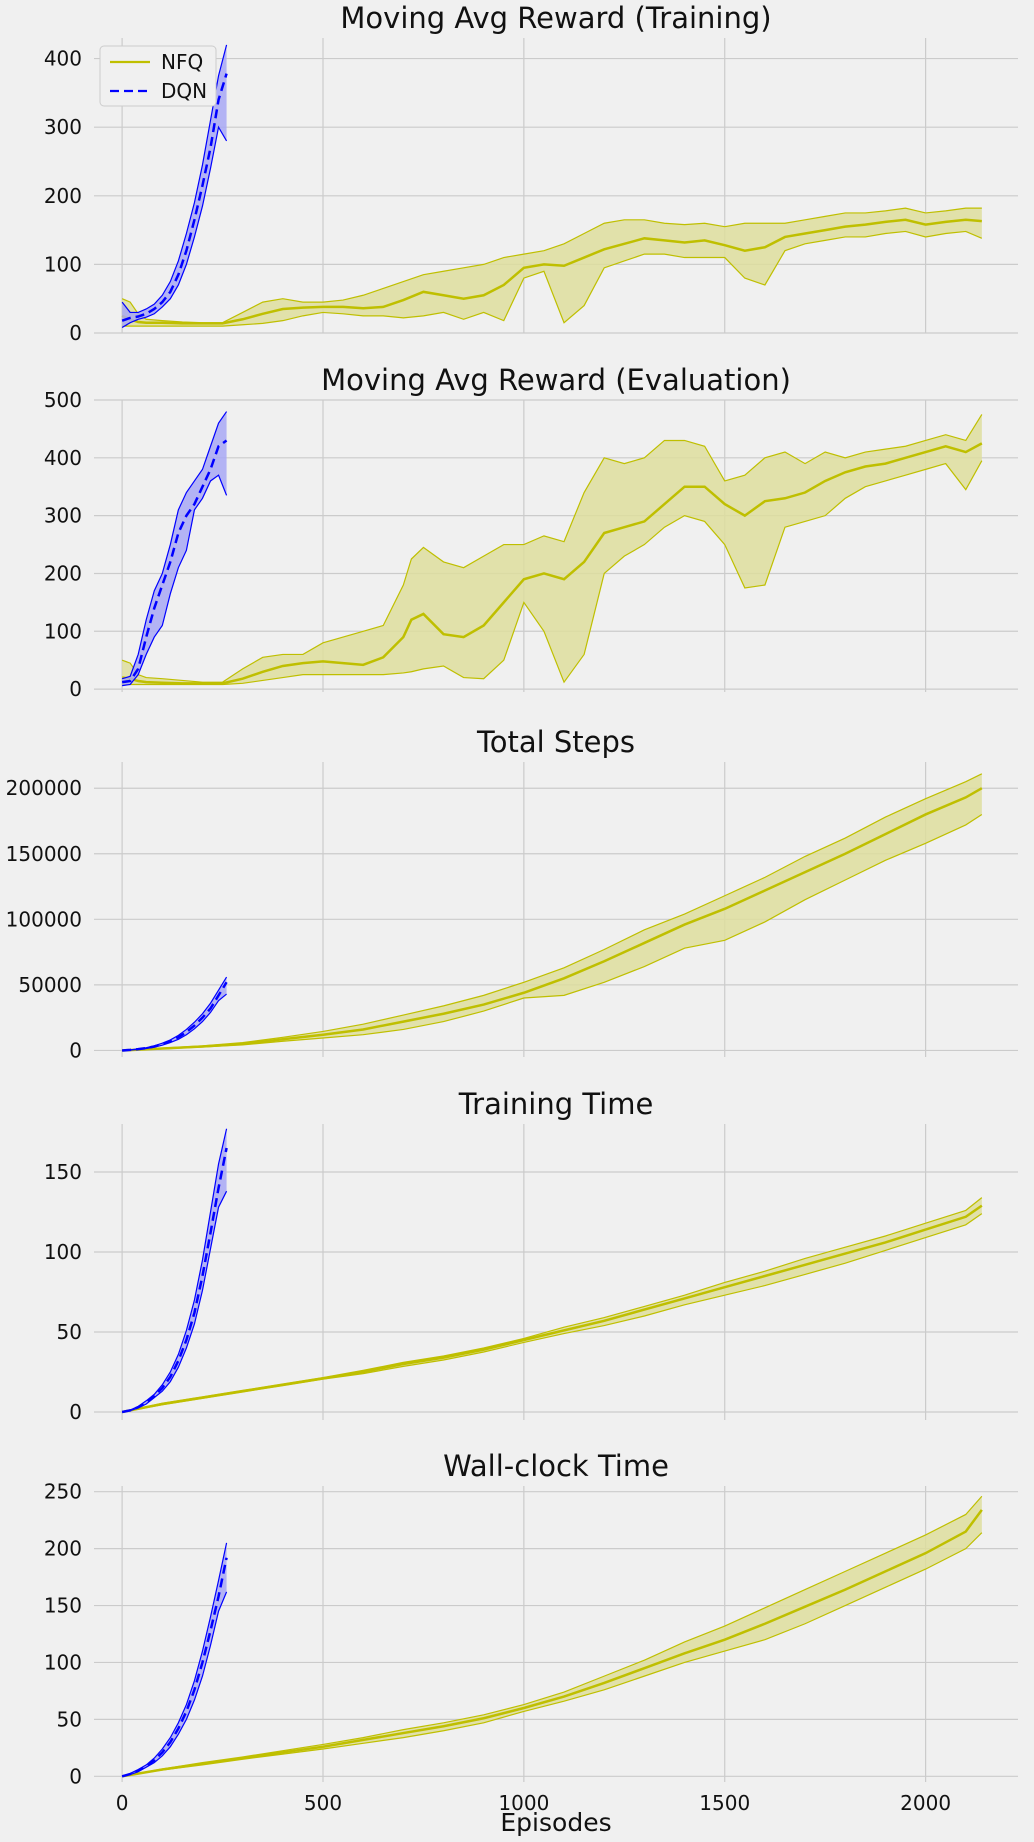 The height and width of the screenshot is (1842, 1034). Describe the element at coordinates (555, 18) in the screenshot. I see `subplot-title: Moving Avg Reward (Training)` at that location.